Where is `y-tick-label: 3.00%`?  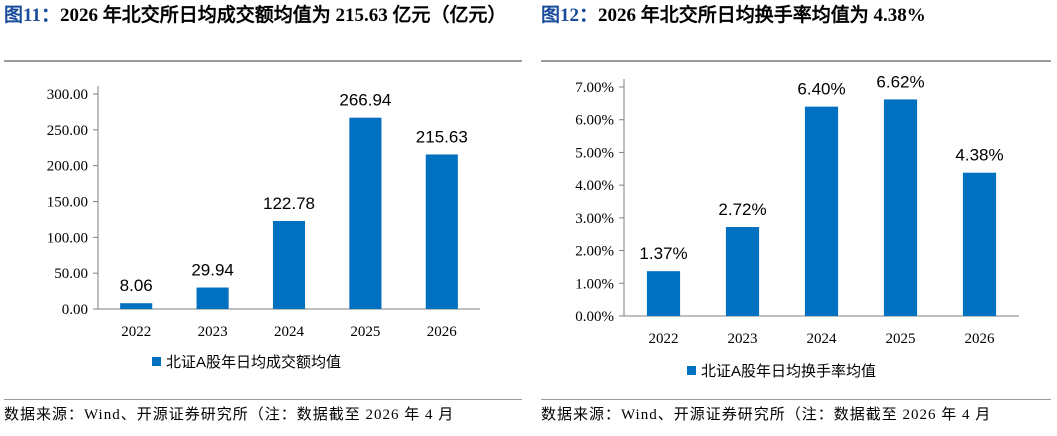 y-tick-label: 3.00% is located at coordinates (594, 219).